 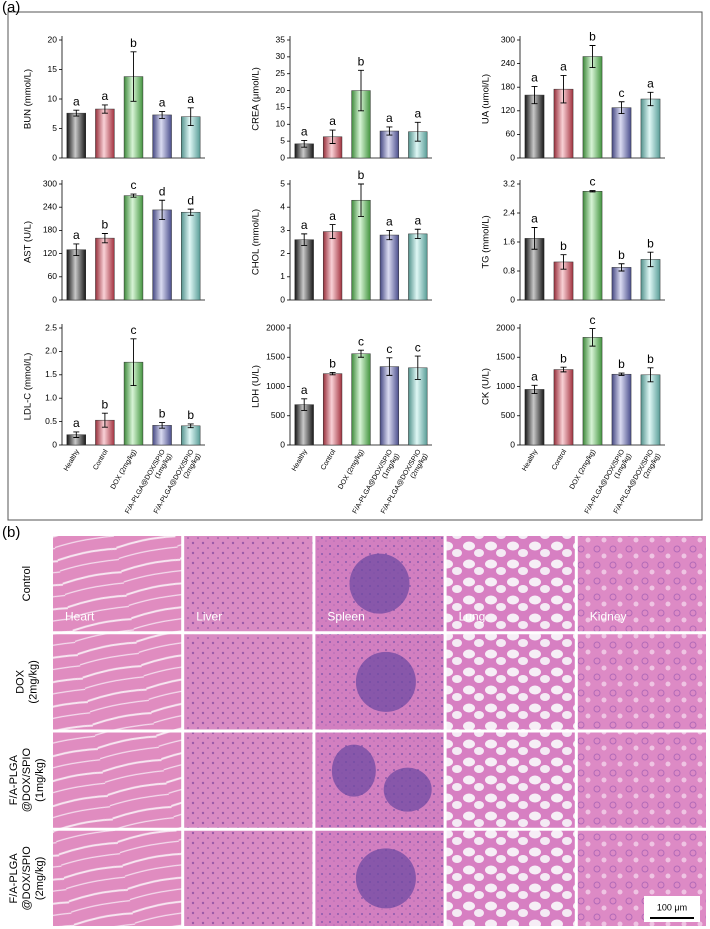 I want to click on y-tick-label: 5, so click(x=282, y=183).